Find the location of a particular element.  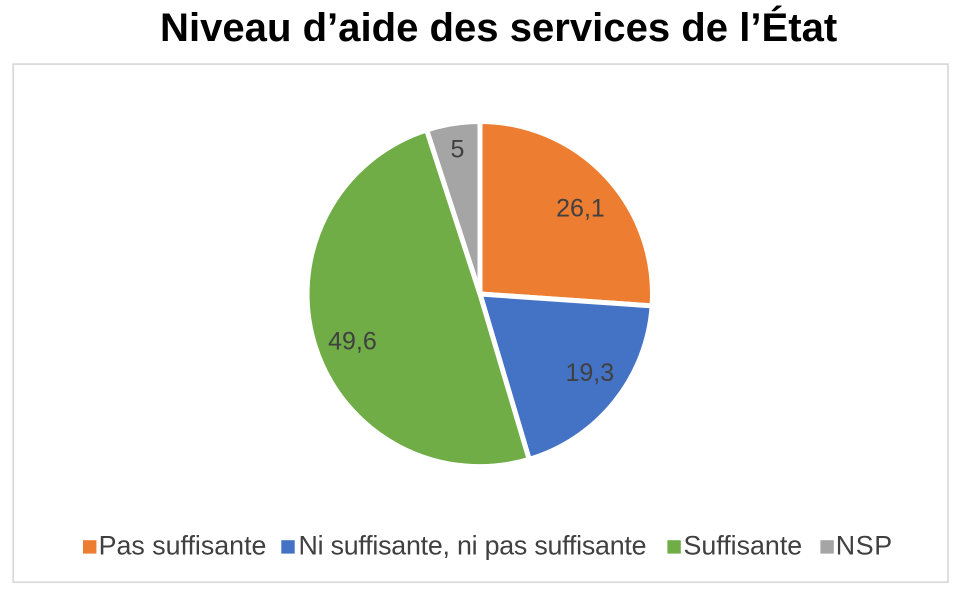

svg-text: Suffisante is located at coordinates (743, 546).